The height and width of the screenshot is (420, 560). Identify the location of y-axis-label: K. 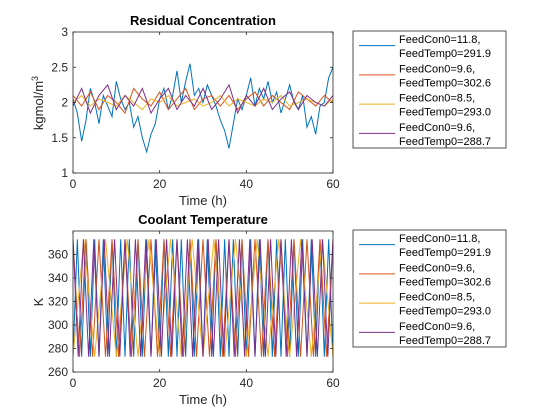
(38, 301).